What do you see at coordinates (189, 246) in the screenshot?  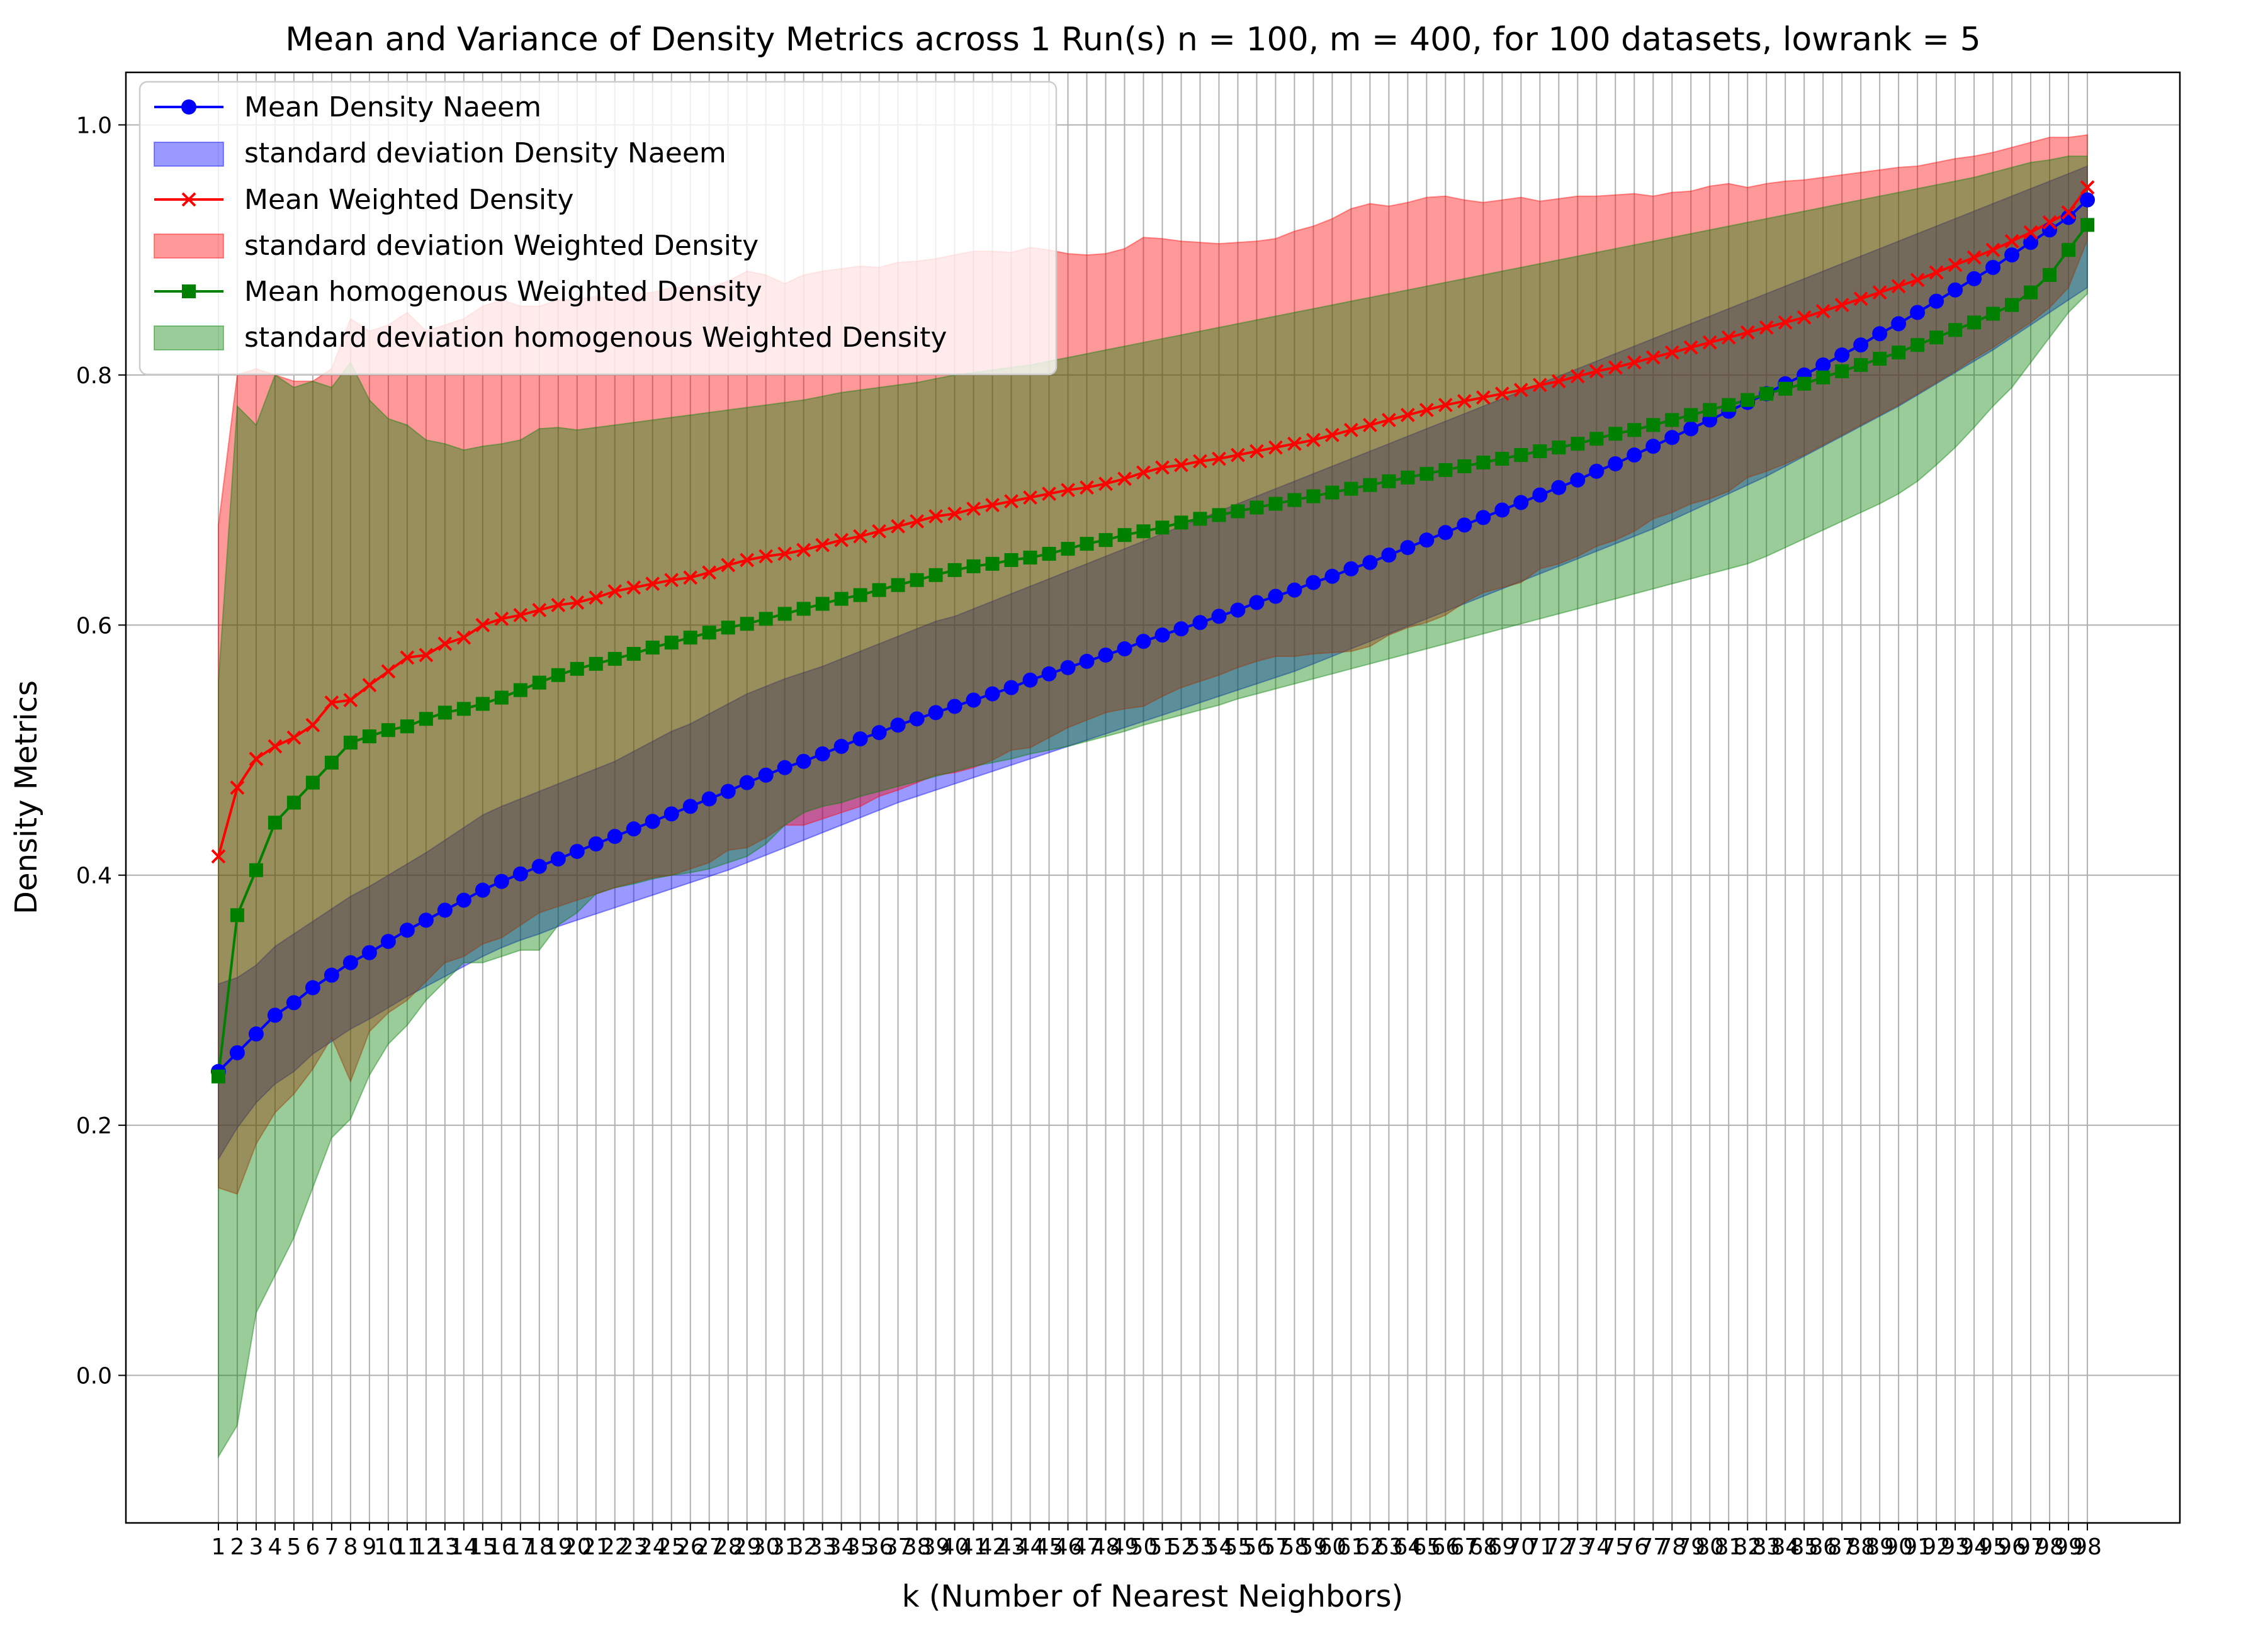 I see `legend-patch-red` at bounding box center [189, 246].